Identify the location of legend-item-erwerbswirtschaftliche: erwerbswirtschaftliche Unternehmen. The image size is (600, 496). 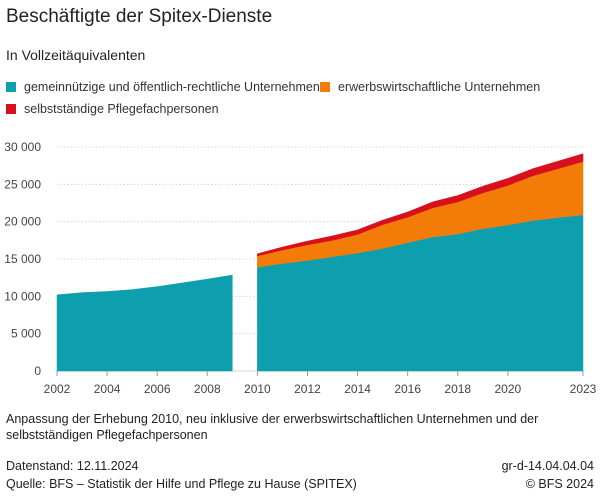
(430, 87).